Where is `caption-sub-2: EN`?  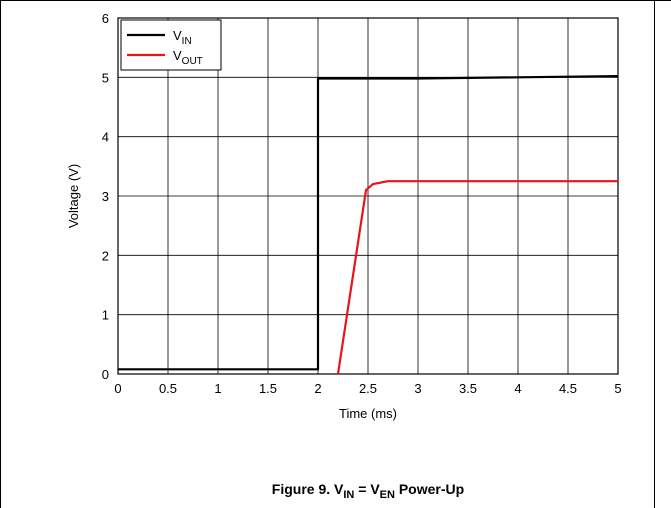
caption-sub-2: EN is located at coordinates (387, 495).